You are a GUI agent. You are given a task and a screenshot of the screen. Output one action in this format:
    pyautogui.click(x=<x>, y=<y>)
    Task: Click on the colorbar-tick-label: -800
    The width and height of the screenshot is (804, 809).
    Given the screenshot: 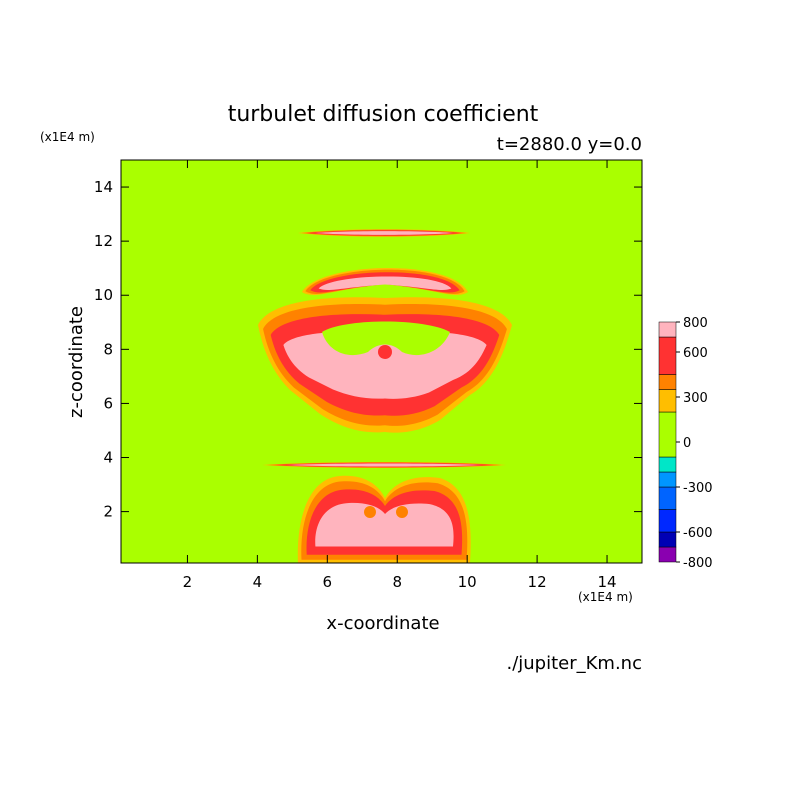 What is the action you would take?
    pyautogui.click(x=698, y=563)
    